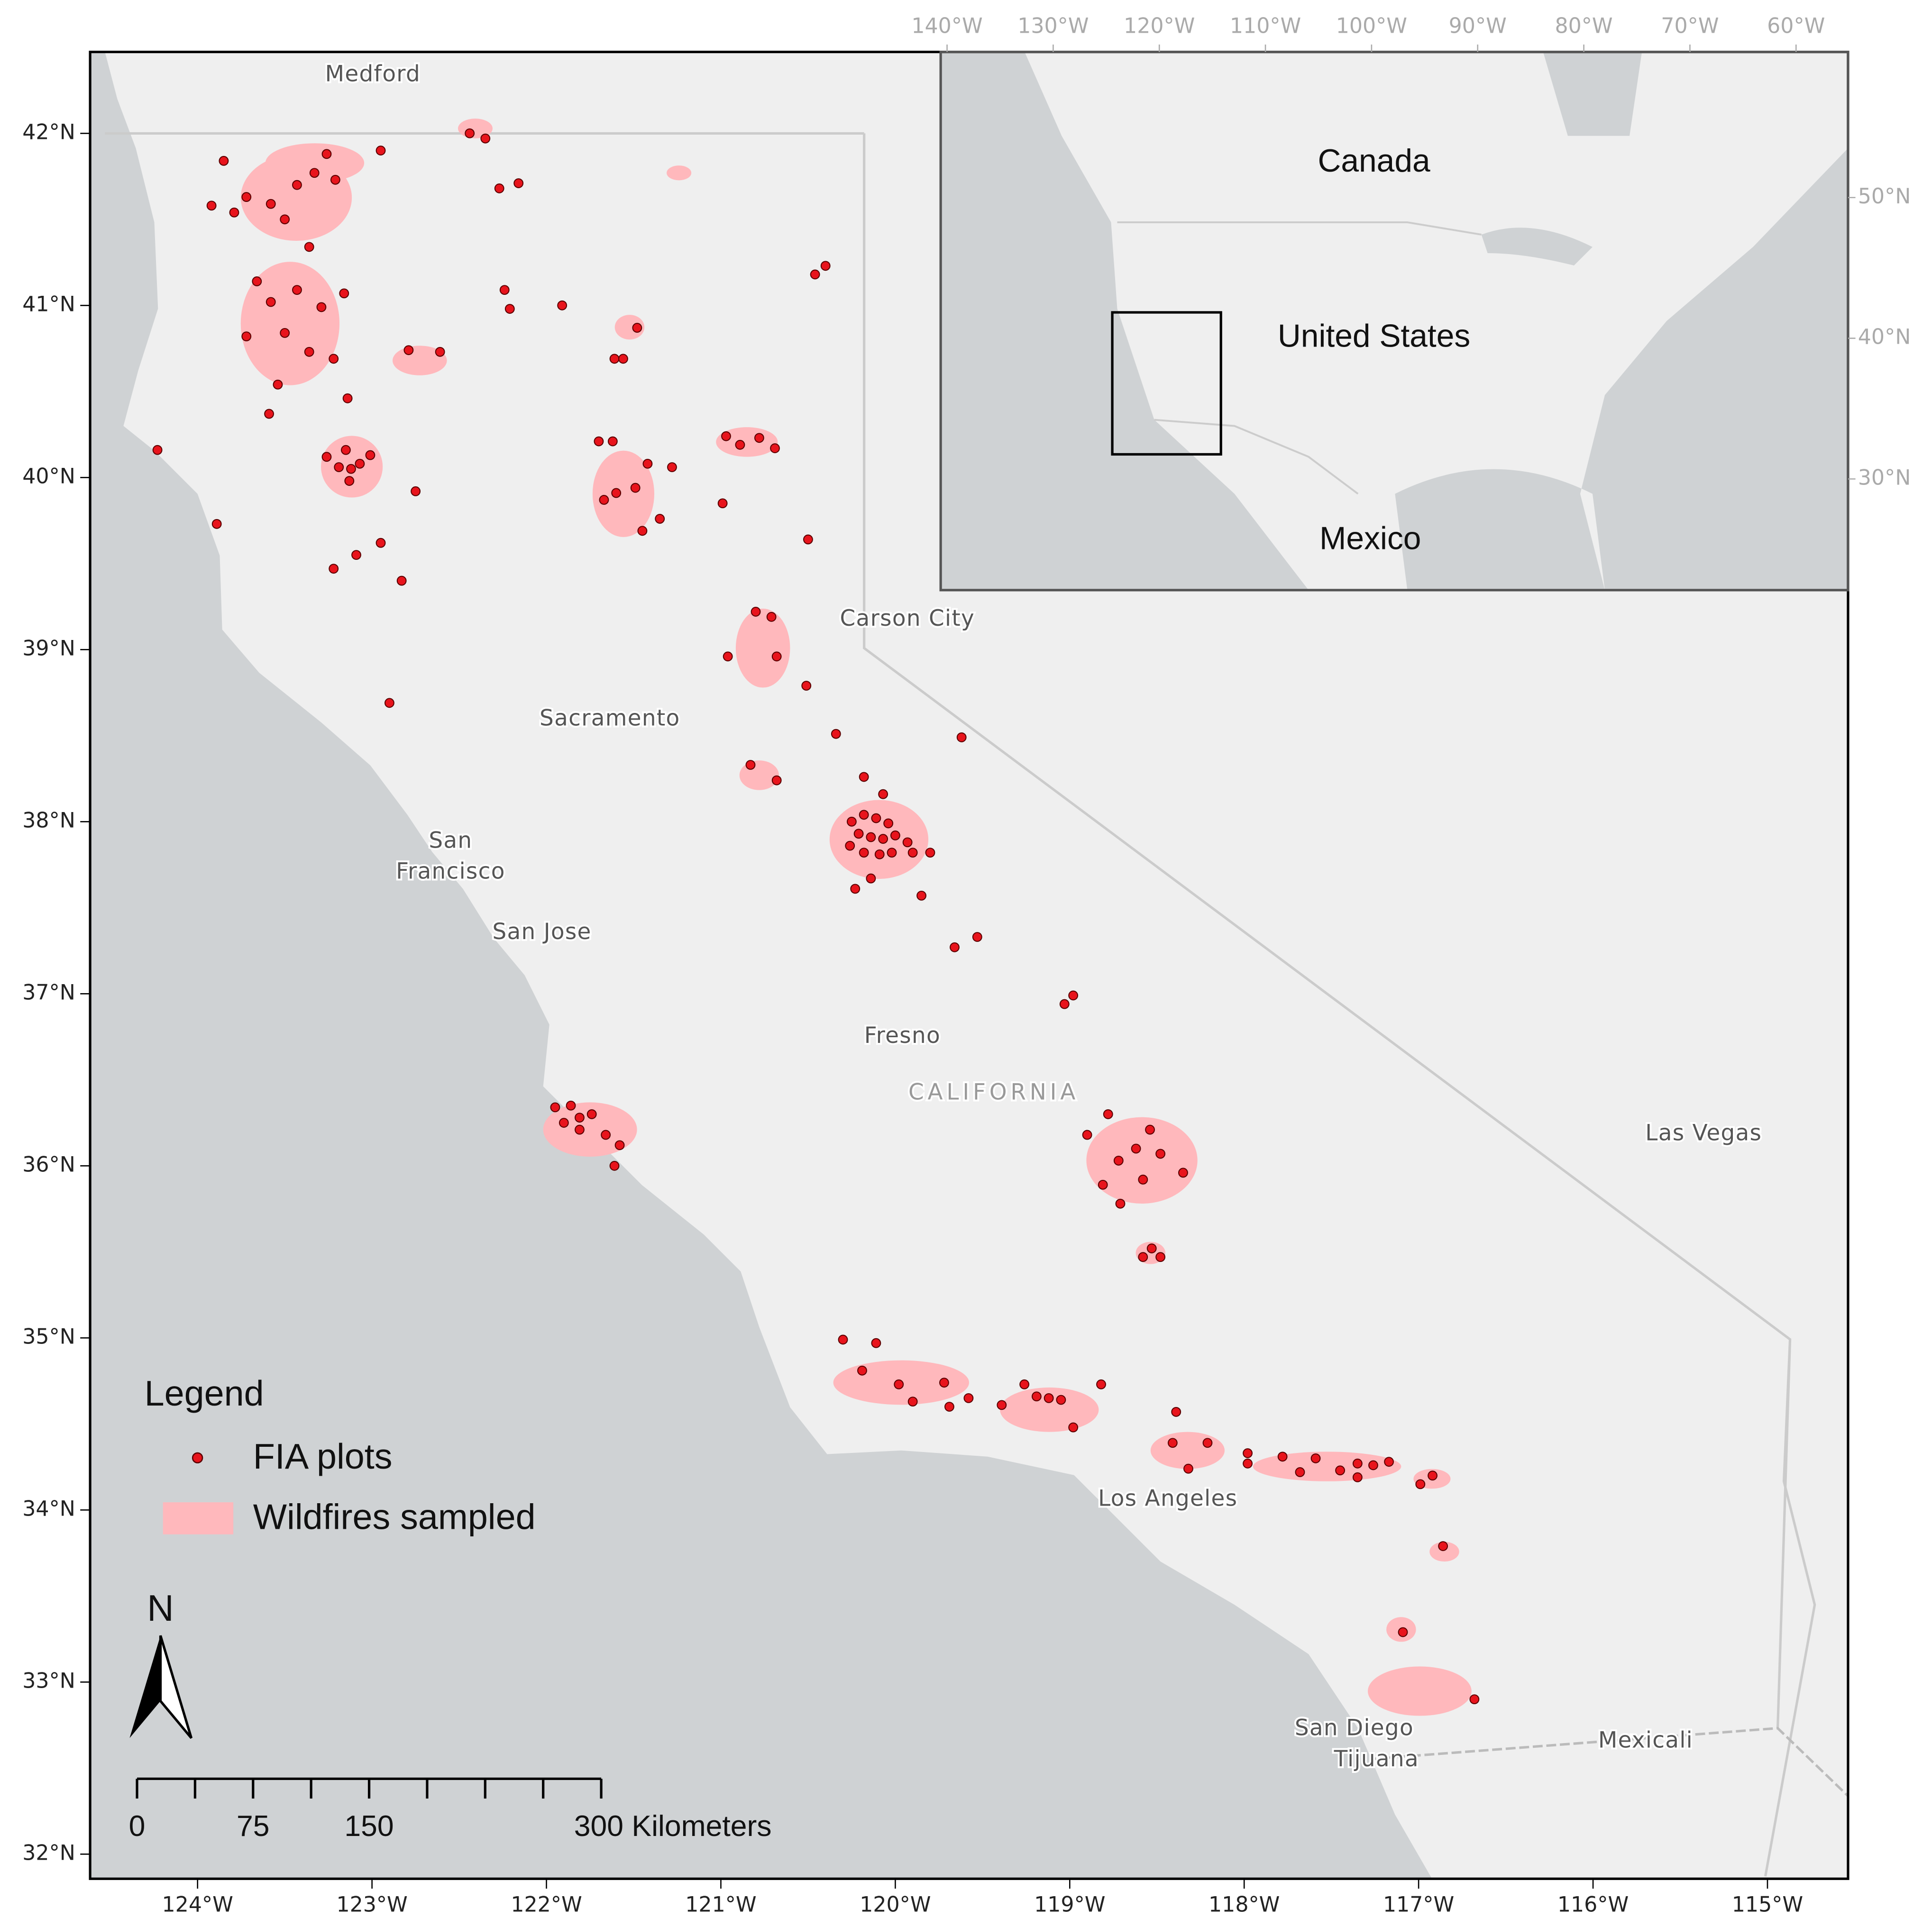 Image resolution: width=1932 pixels, height=1927 pixels. Describe the element at coordinates (176, 1687) in the screenshot. I see `arrow-right` at that location.